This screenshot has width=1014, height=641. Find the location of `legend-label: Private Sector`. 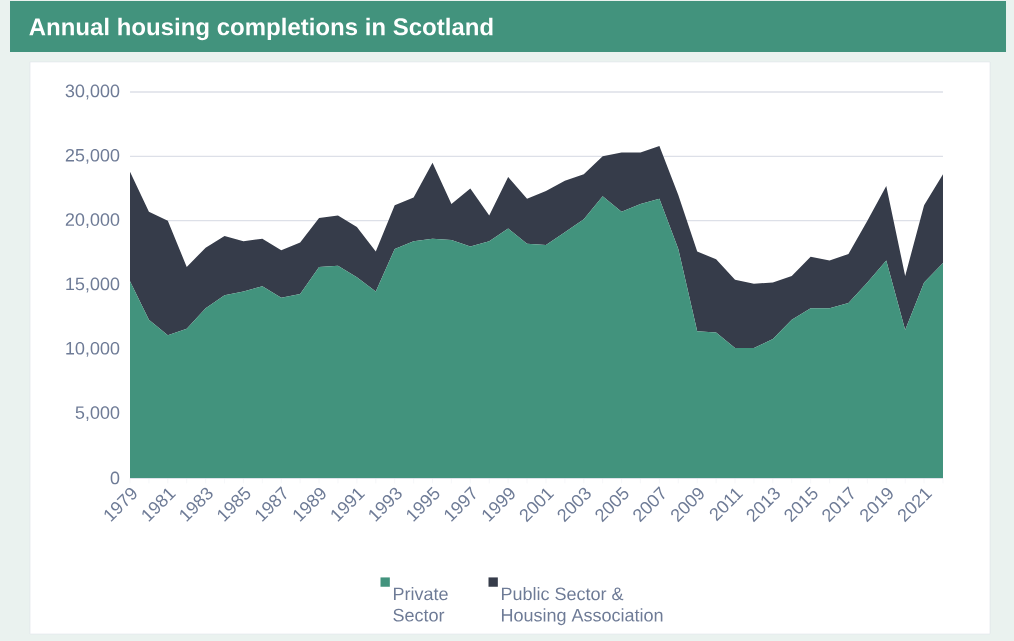

legend-label: Private Sector is located at coordinates (420, 604).